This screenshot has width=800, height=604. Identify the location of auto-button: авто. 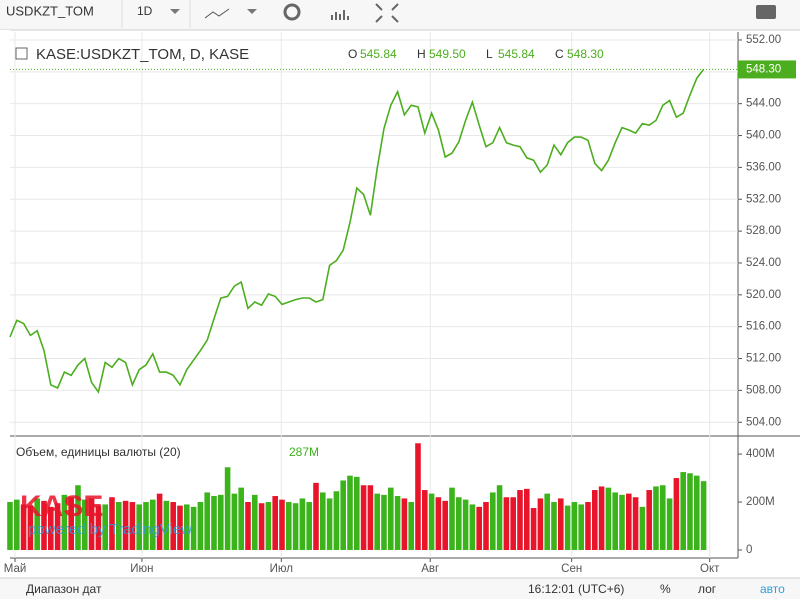
(772, 589).